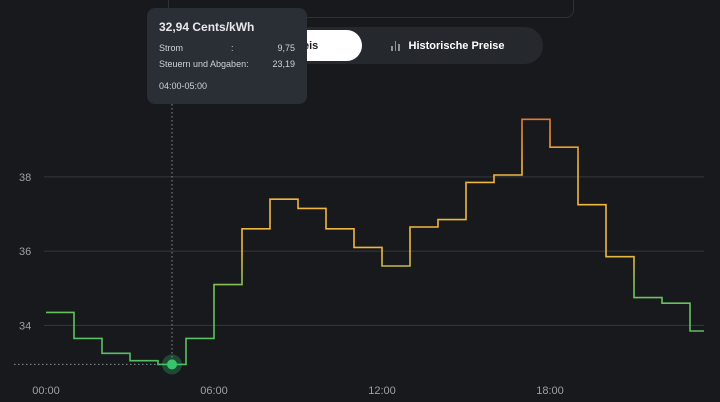 The image size is (720, 402). What do you see at coordinates (25, 252) in the screenshot?
I see `y-tick-label: 36` at bounding box center [25, 252].